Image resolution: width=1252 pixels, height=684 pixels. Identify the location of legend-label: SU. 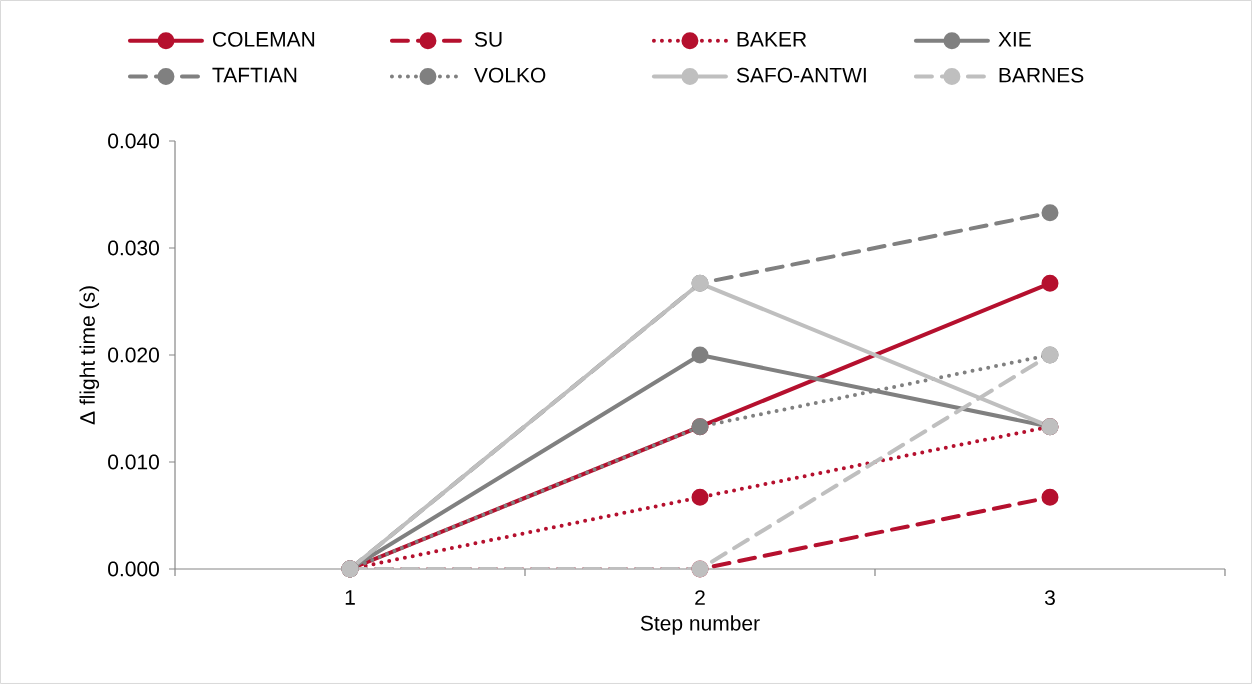
(488, 39).